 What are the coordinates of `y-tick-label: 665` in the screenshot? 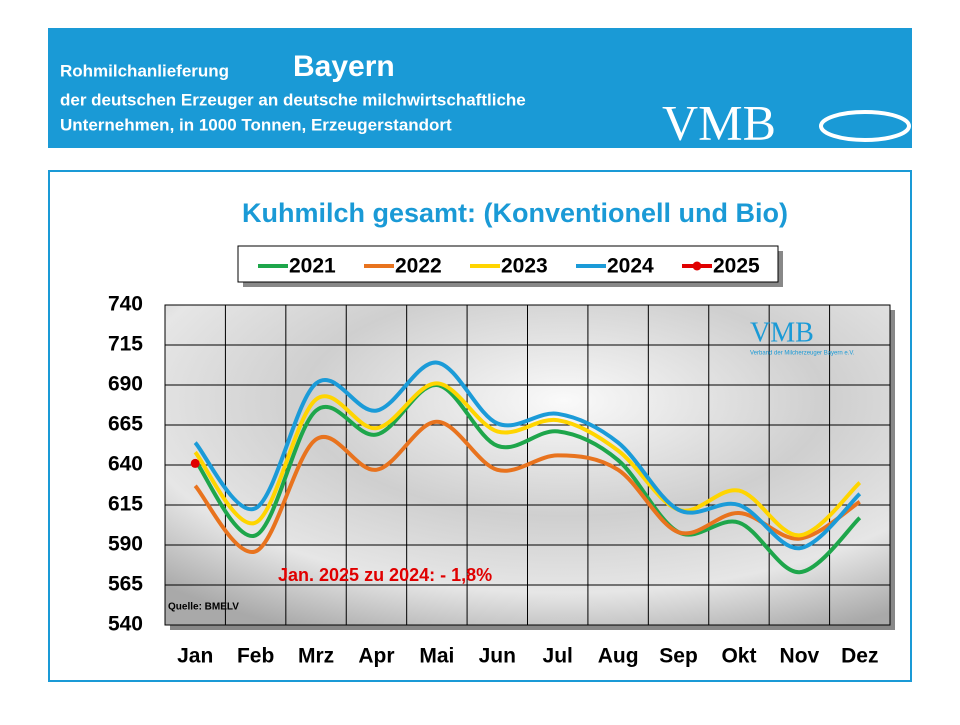 It's located at (125, 424).